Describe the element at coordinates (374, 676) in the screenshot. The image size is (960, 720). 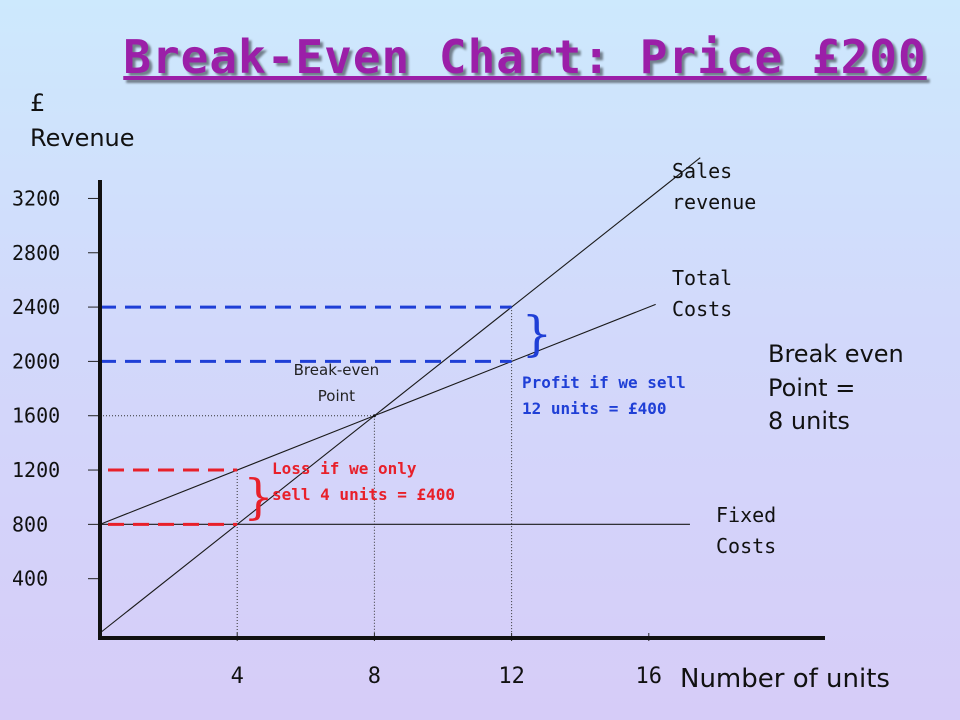
I see `x-tick-label: 8` at that location.